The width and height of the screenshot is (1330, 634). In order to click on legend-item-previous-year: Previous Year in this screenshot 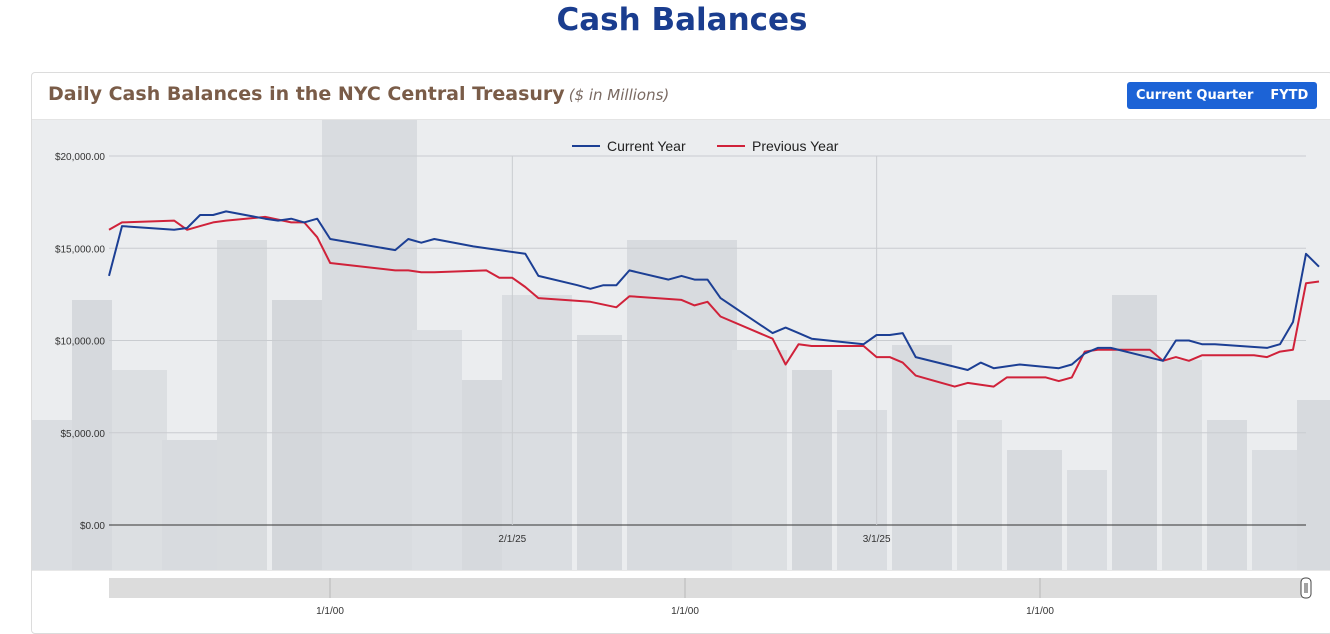, I will do `click(778, 146)`.